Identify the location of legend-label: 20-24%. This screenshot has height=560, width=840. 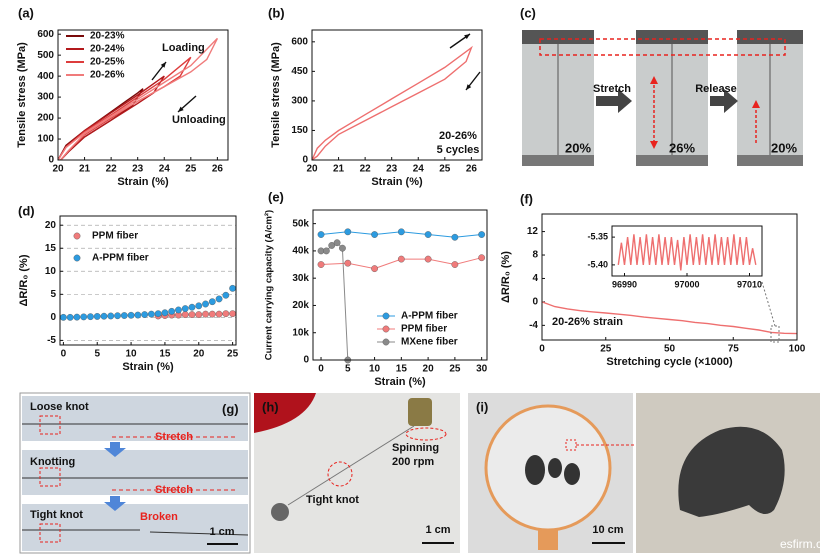
(107, 49).